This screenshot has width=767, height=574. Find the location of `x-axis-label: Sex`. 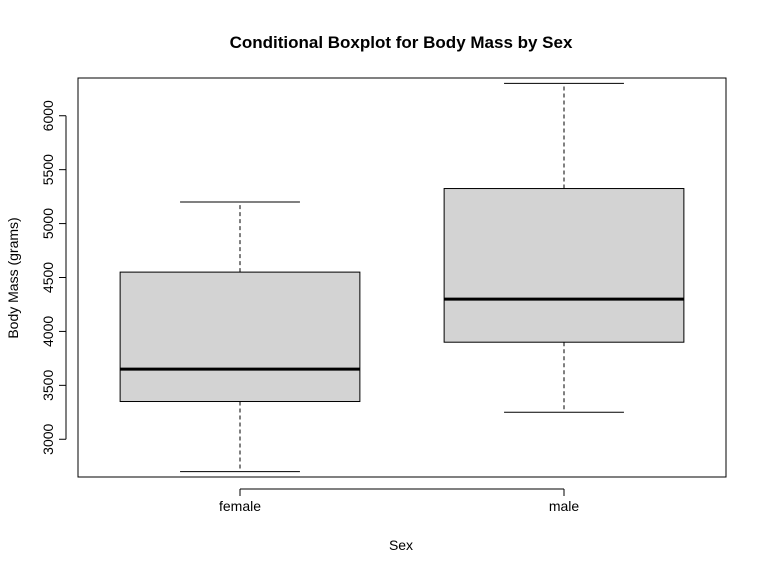

x-axis-label: Sex is located at coordinates (401, 545).